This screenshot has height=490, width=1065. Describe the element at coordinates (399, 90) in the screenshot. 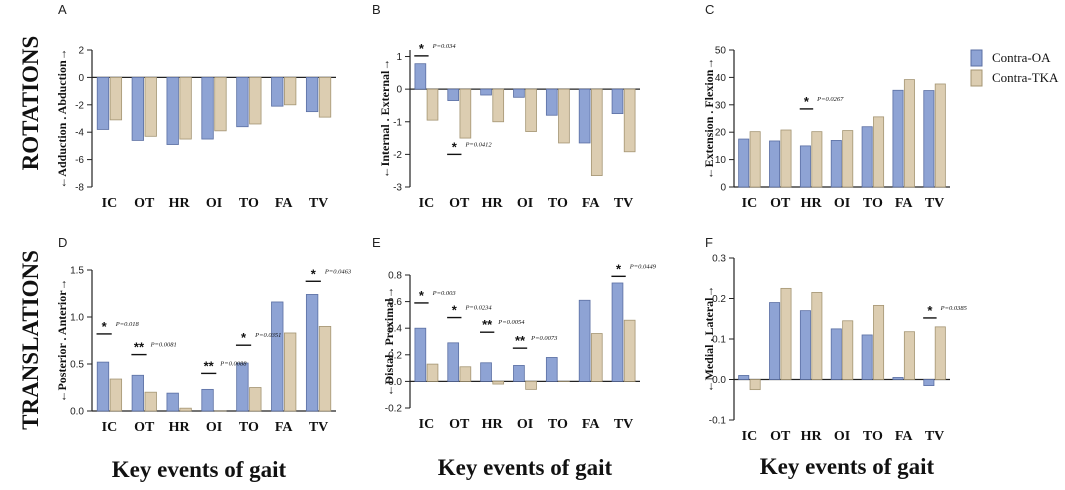

I see `y-tick-label-b-3: 0` at that location.